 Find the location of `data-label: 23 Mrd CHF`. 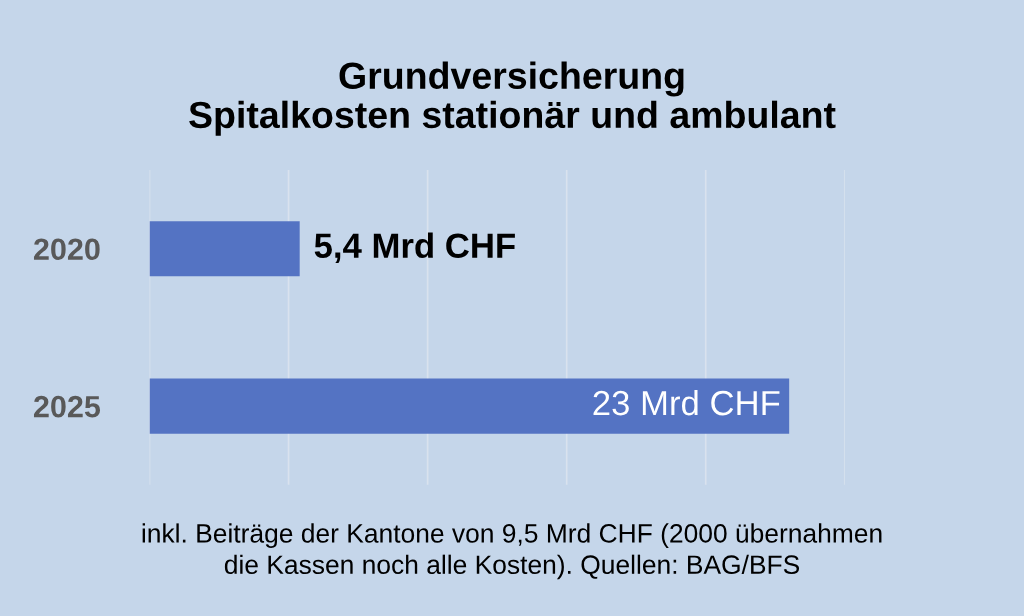

data-label: 23 Mrd CHF is located at coordinates (686, 402).